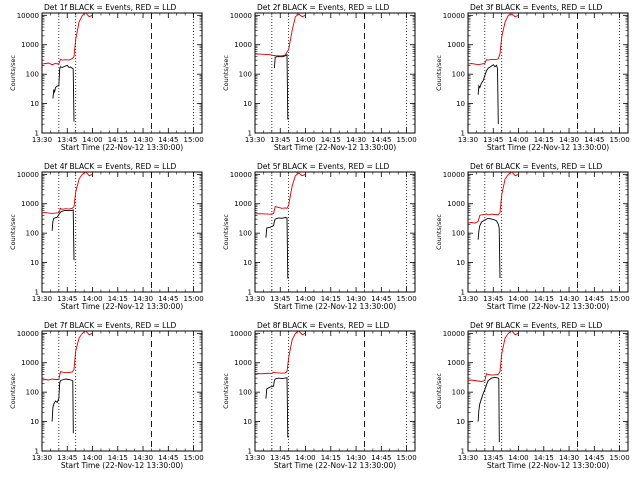 The height and width of the screenshot is (480, 640). I want to click on panel-title: Det 6f BLACK = Events, RED = LLD, so click(536, 166).